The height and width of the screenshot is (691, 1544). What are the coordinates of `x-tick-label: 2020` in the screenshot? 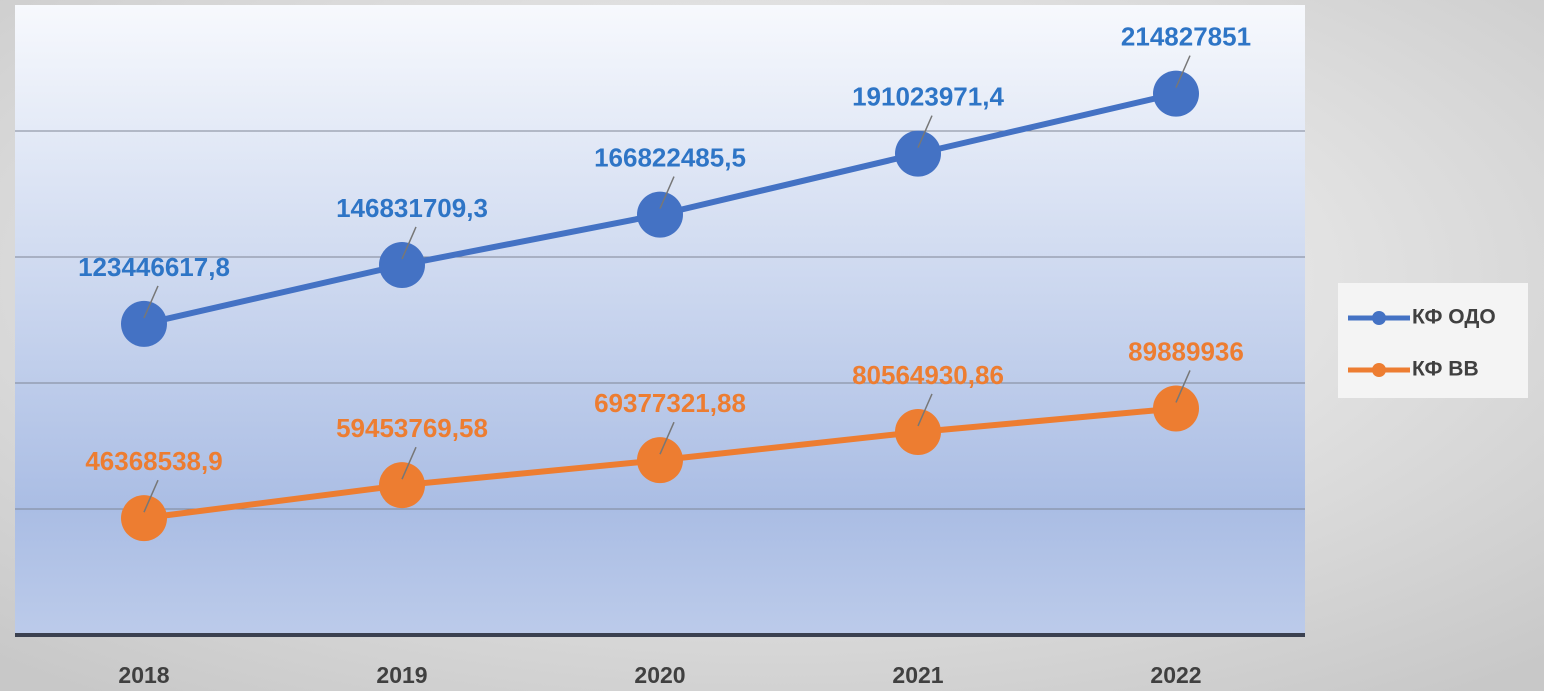 It's located at (659, 675).